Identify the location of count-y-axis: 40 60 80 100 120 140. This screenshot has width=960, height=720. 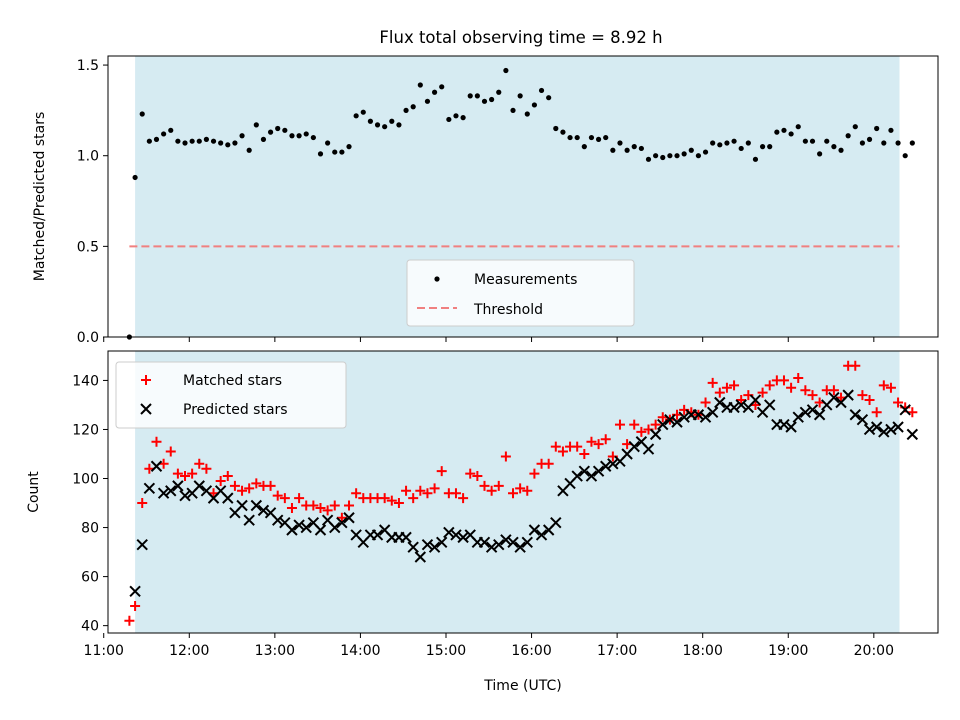
(90, 504).